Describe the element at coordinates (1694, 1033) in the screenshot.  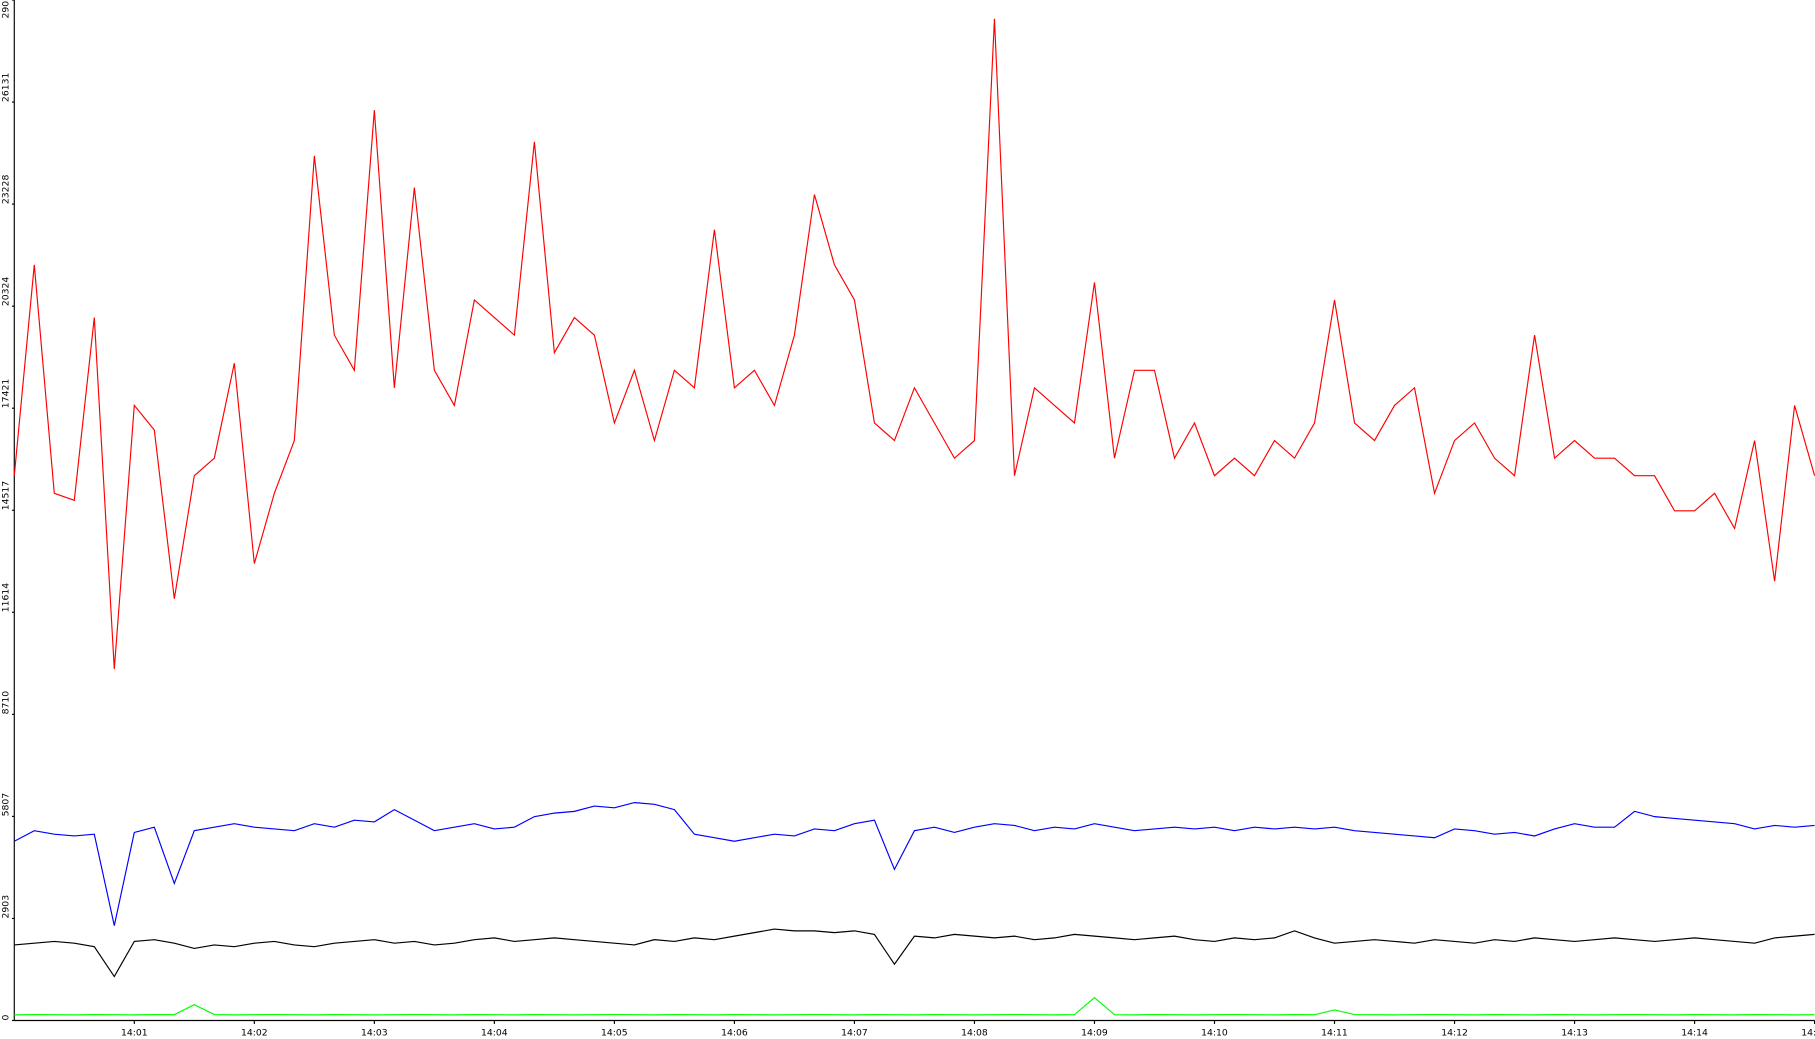
I see `x-tick-label: 14:14` at that location.